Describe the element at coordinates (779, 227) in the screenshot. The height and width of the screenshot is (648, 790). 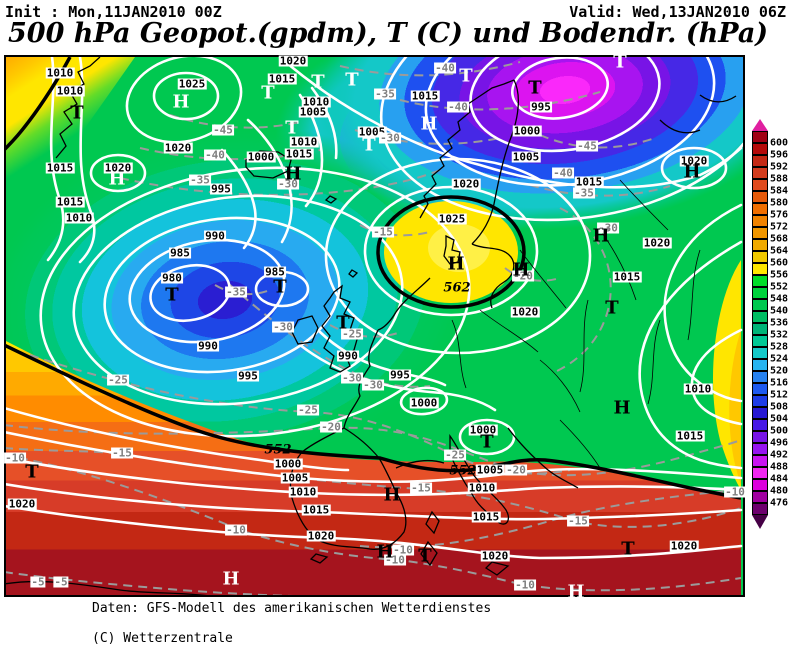
I see `legend-value: 572` at that location.